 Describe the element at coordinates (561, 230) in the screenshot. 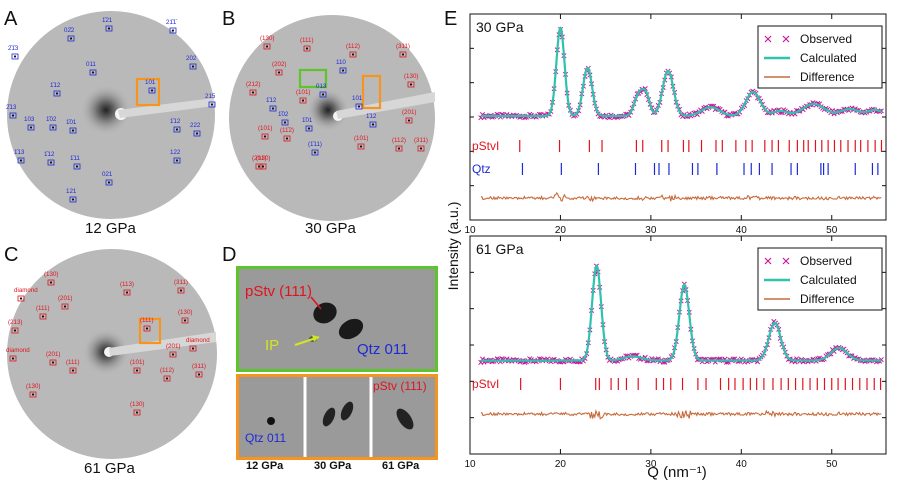

I see `x-tick-label: 20` at that location.